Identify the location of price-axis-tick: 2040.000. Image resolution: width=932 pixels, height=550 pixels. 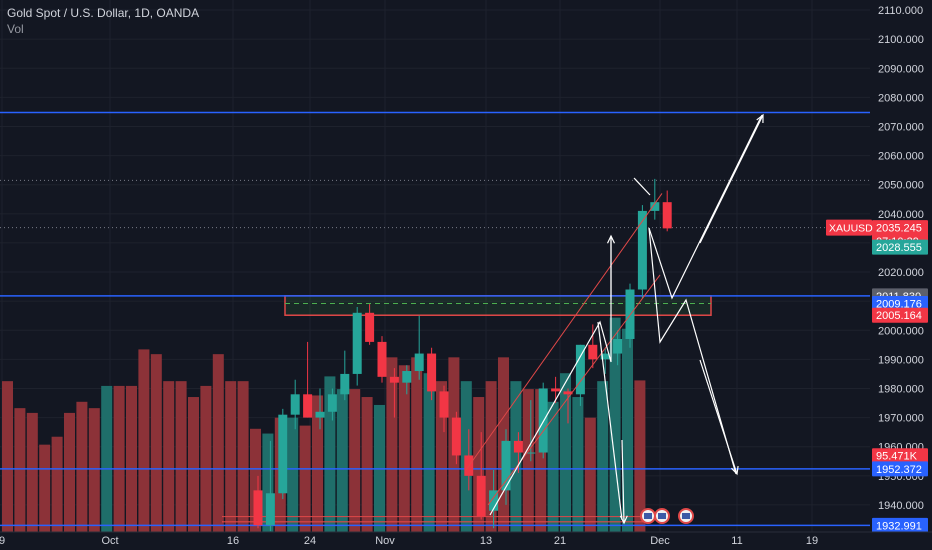
(901, 215).